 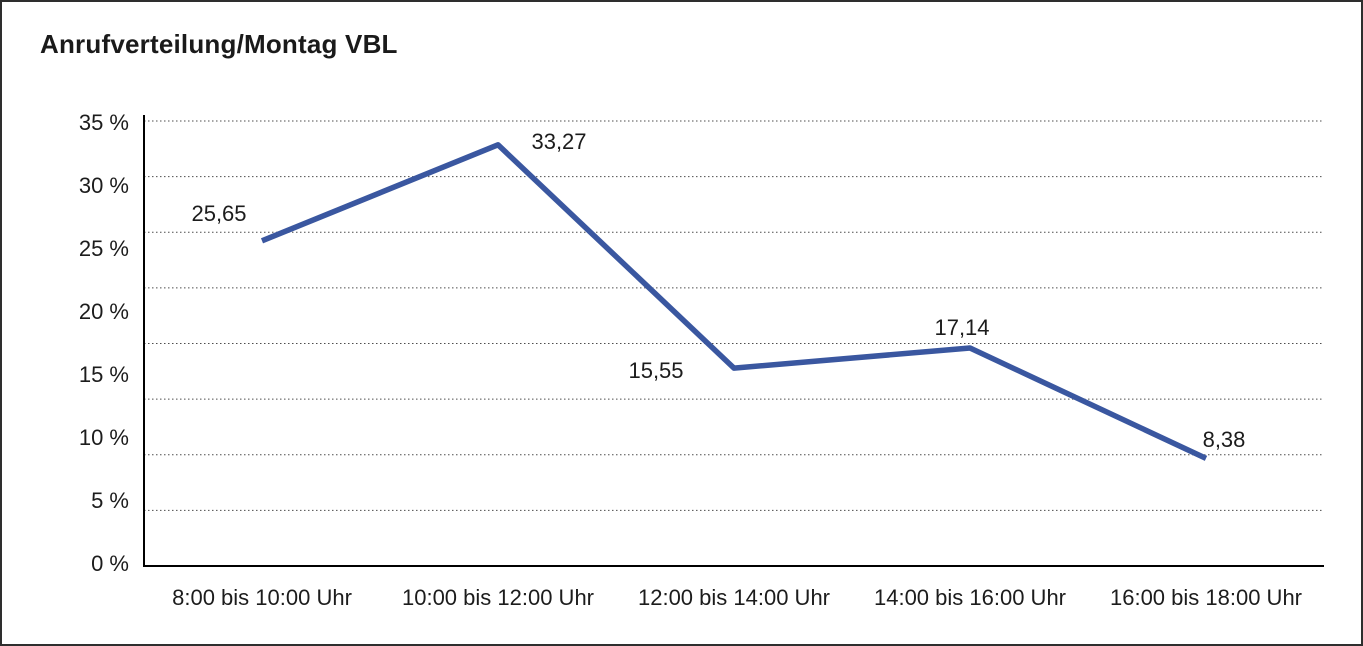 I want to click on x-tick-label: 12:00 bis 14:00 Uhr, so click(x=734, y=597).